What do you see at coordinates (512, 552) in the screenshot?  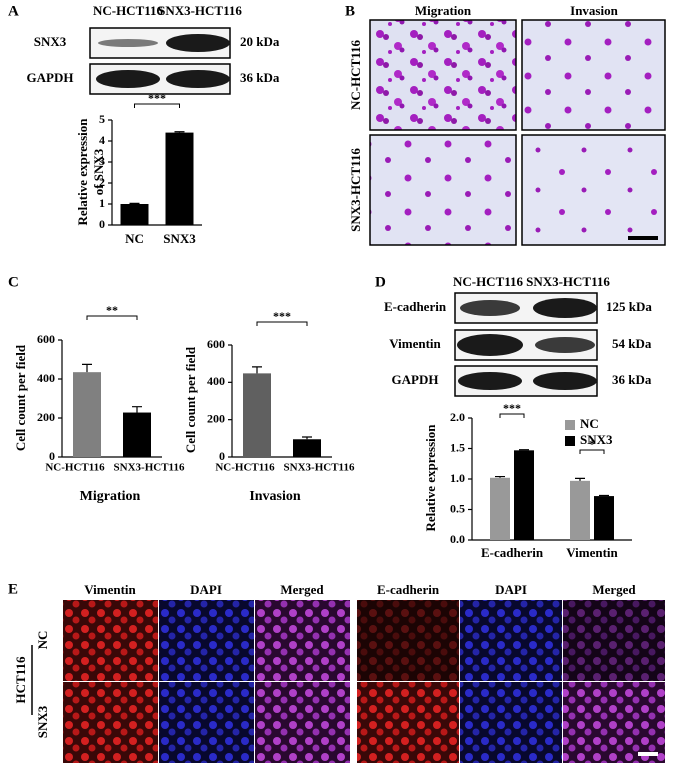 I see `x-tick-label: E-cadherin` at bounding box center [512, 552].